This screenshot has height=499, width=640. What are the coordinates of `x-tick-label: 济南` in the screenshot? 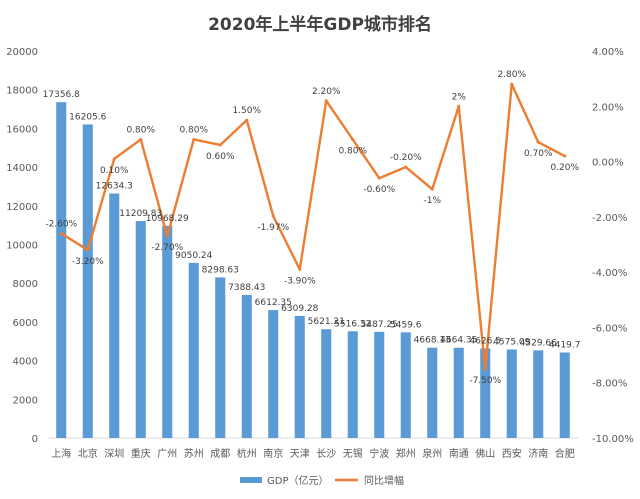 It's located at (538, 453).